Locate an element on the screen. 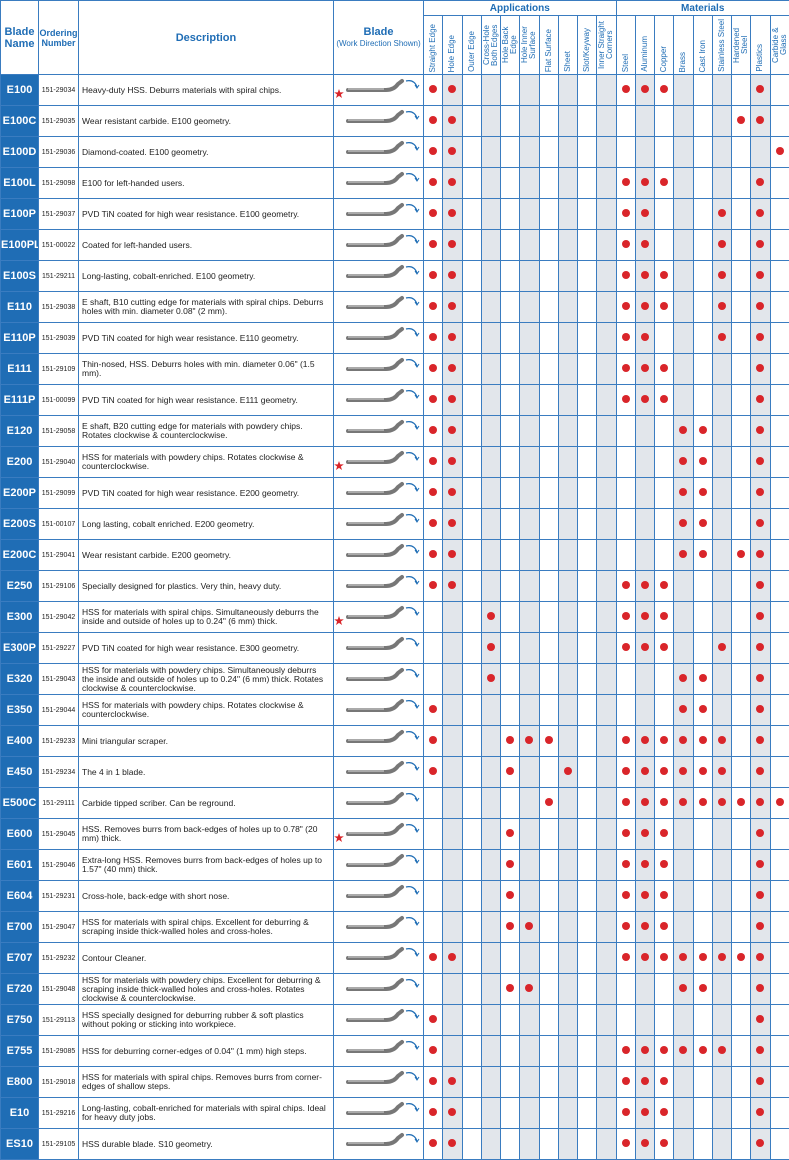 This screenshot has width=789, height=1160. blade-name: E300 is located at coordinates (20, 617).